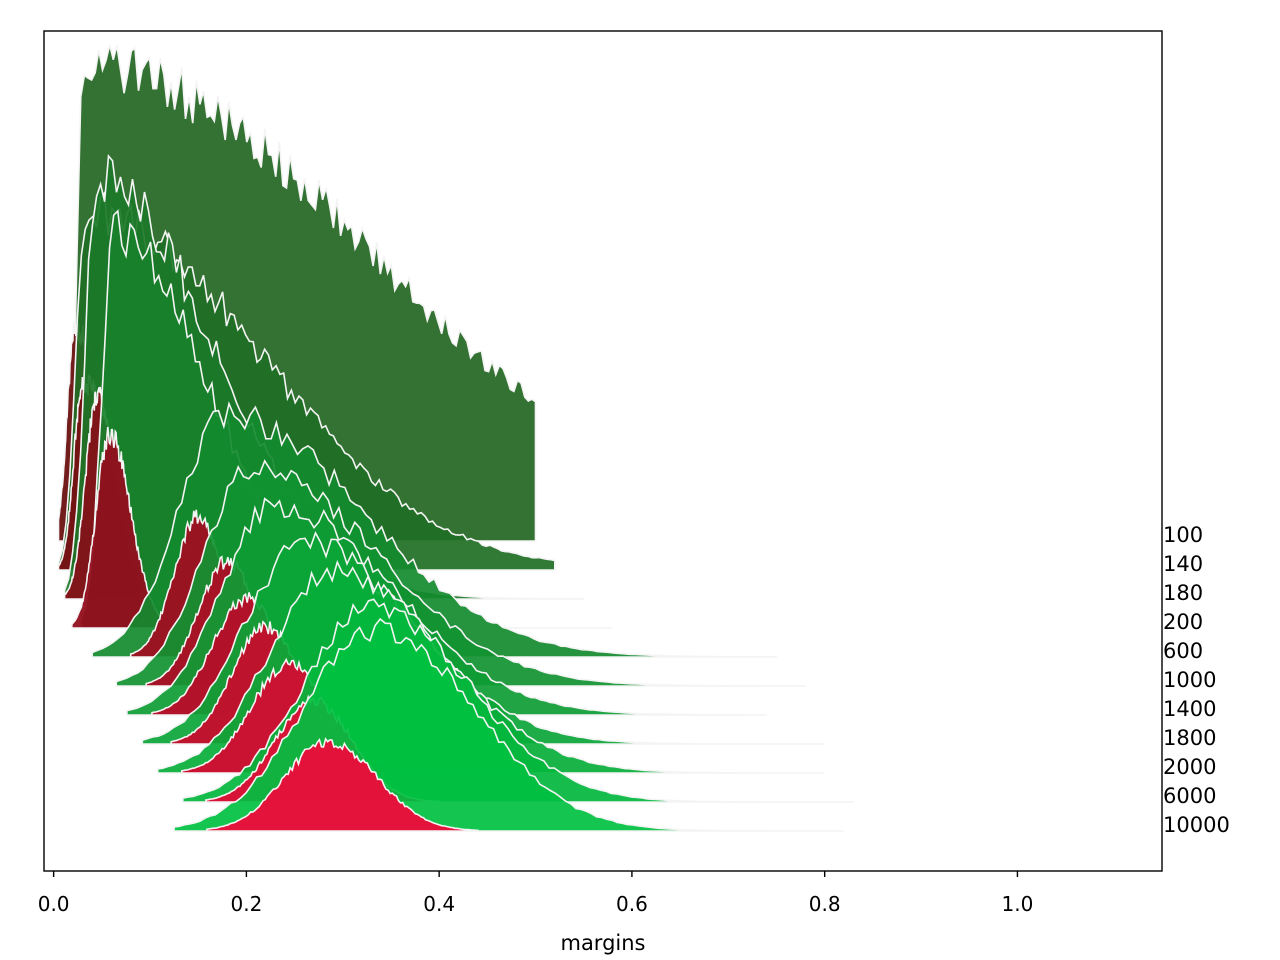  What do you see at coordinates (632, 904) in the screenshot?
I see `x-tick-label: 0.6` at bounding box center [632, 904].